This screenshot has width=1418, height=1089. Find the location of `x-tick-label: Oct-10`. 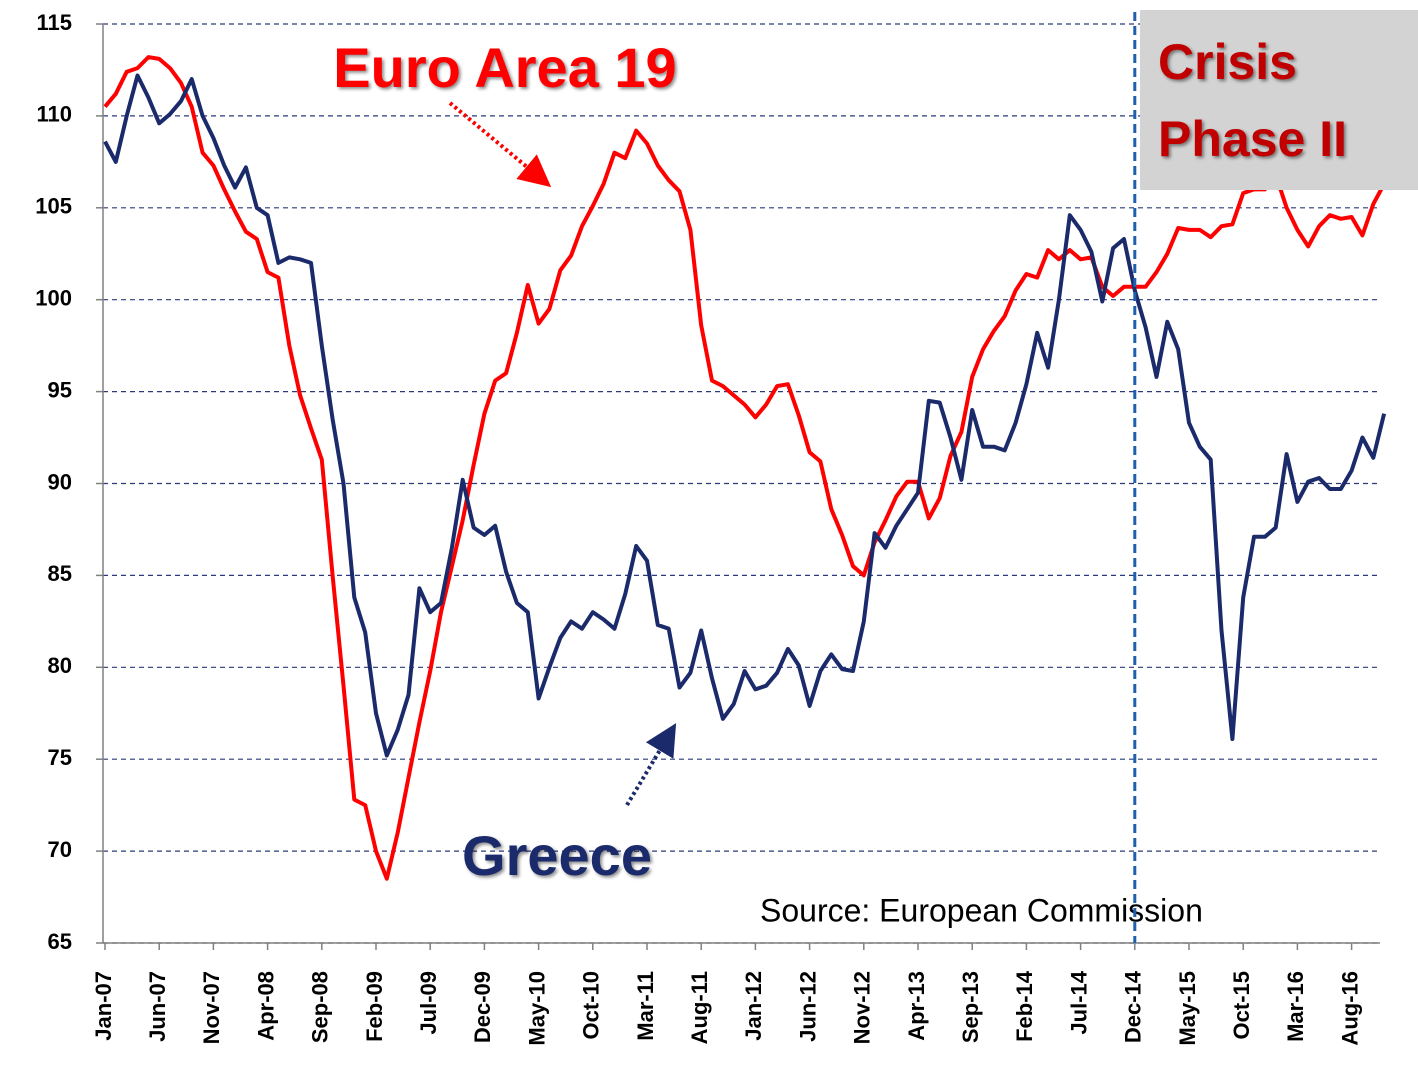

x-tick-label: Oct-10 is located at coordinates (591, 1005).